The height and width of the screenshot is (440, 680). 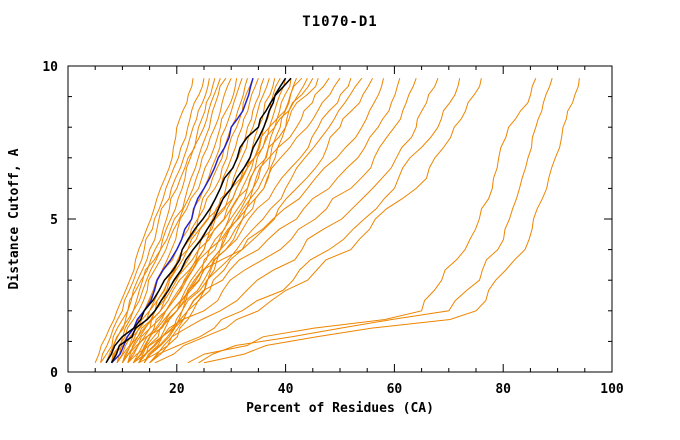 What do you see at coordinates (68, 389) in the screenshot?
I see `x-tick-label: 0` at bounding box center [68, 389].